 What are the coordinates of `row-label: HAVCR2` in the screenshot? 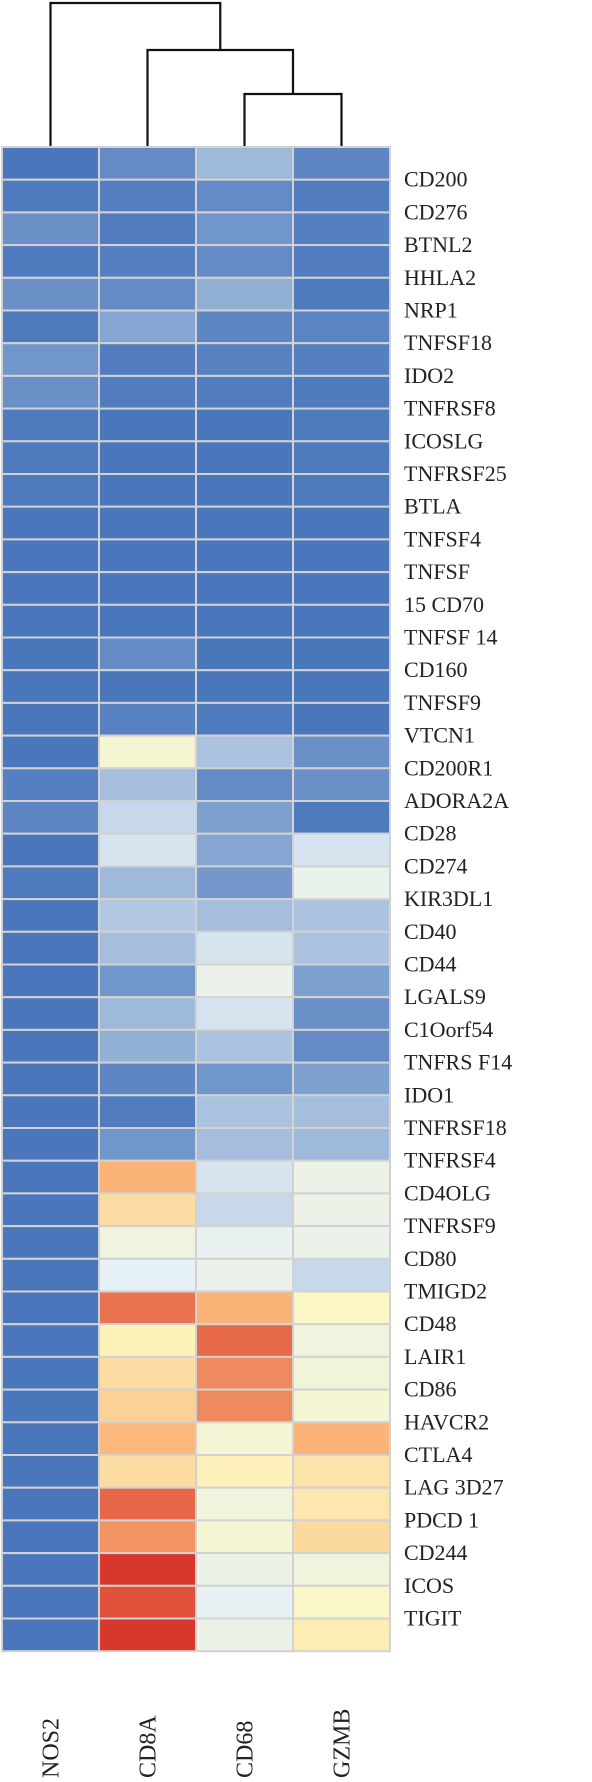 It's located at (446, 1421).